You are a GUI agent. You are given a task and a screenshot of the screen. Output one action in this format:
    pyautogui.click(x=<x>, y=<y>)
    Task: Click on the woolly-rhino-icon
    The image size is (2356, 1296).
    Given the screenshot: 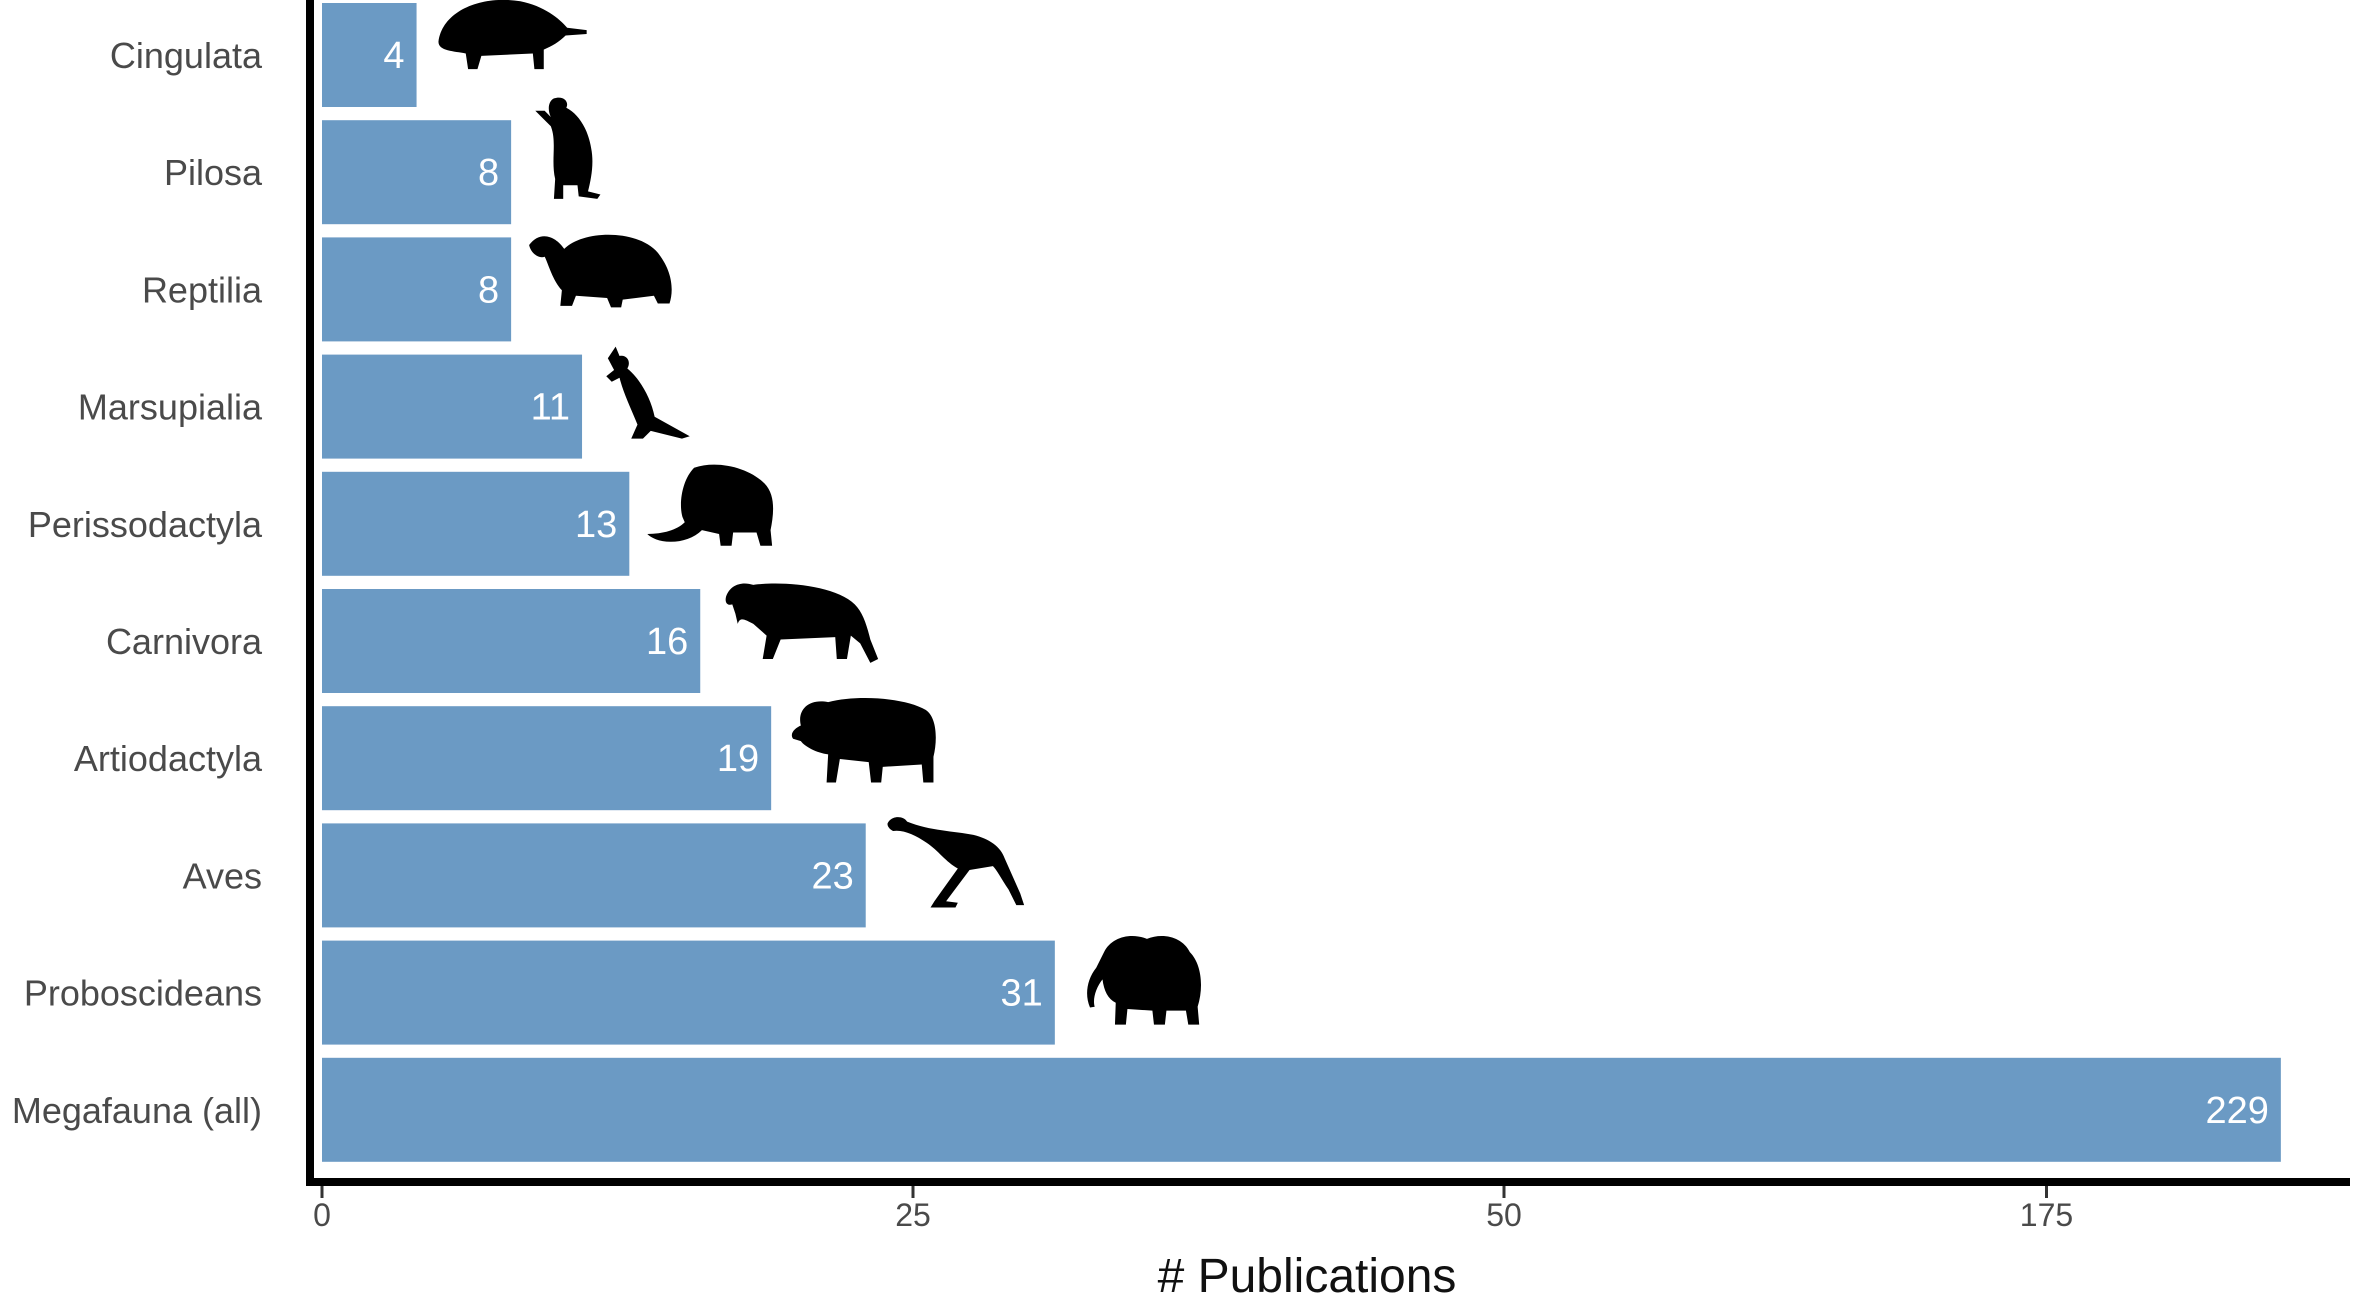 What is the action you would take?
    pyautogui.click(x=710, y=505)
    